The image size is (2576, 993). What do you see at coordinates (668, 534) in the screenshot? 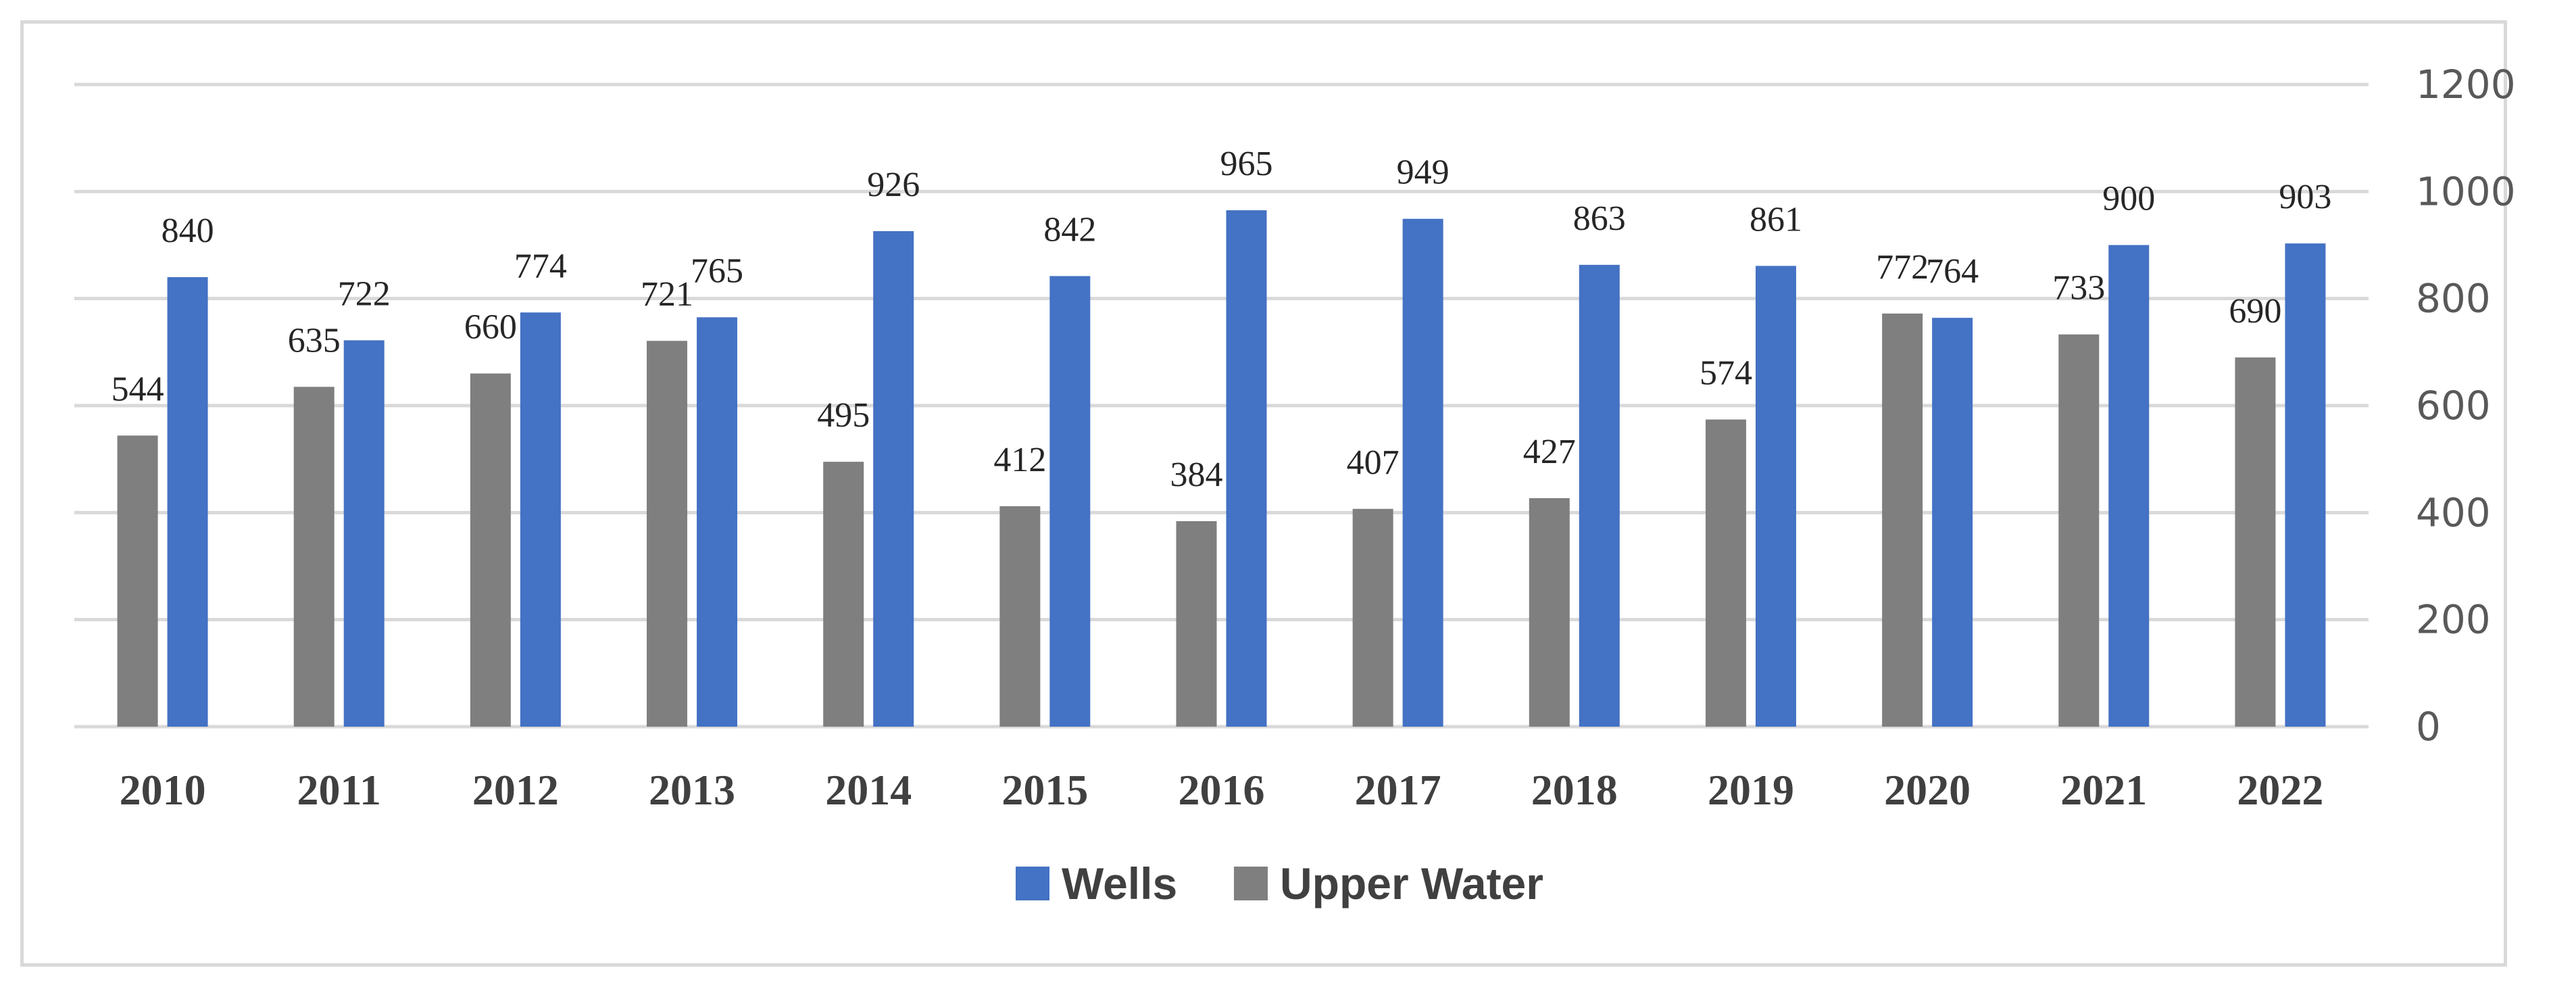
I see `bar-upper-water-2013` at bounding box center [668, 534].